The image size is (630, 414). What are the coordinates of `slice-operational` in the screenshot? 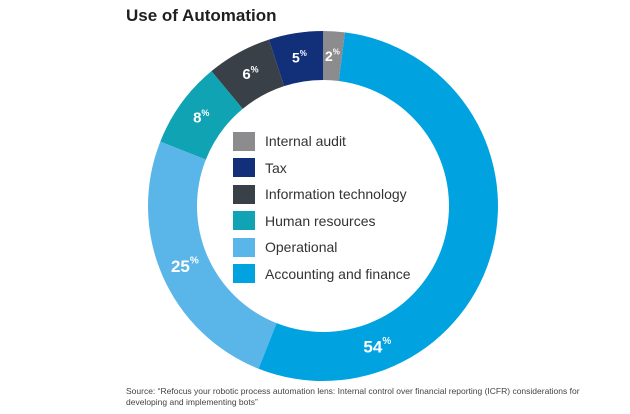 It's located at (212, 255).